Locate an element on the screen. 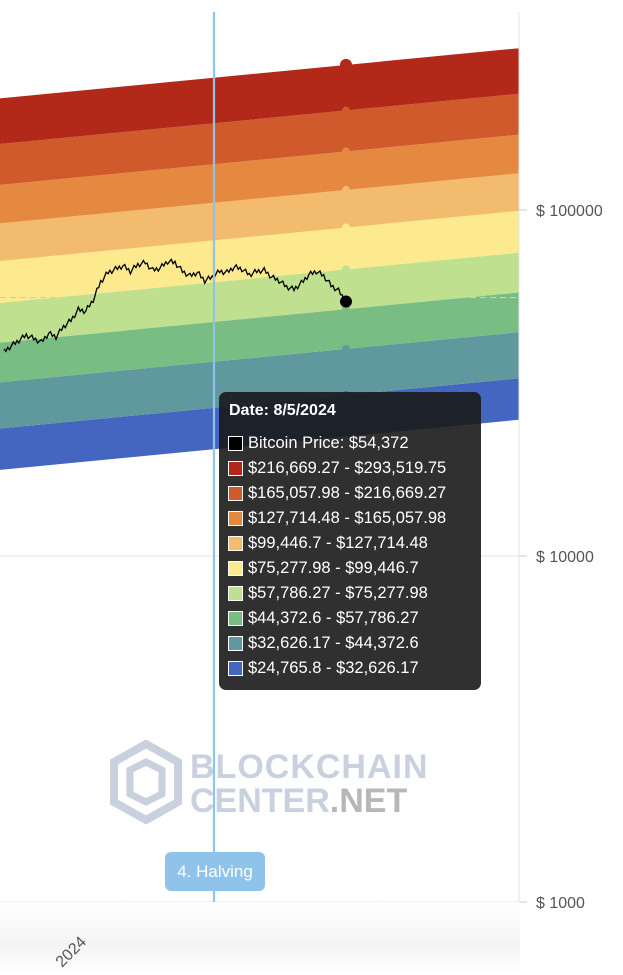 This screenshot has height=975, width=623. tooltip-row-text: $216,669.27 - $293,519.75 is located at coordinates (347, 467).